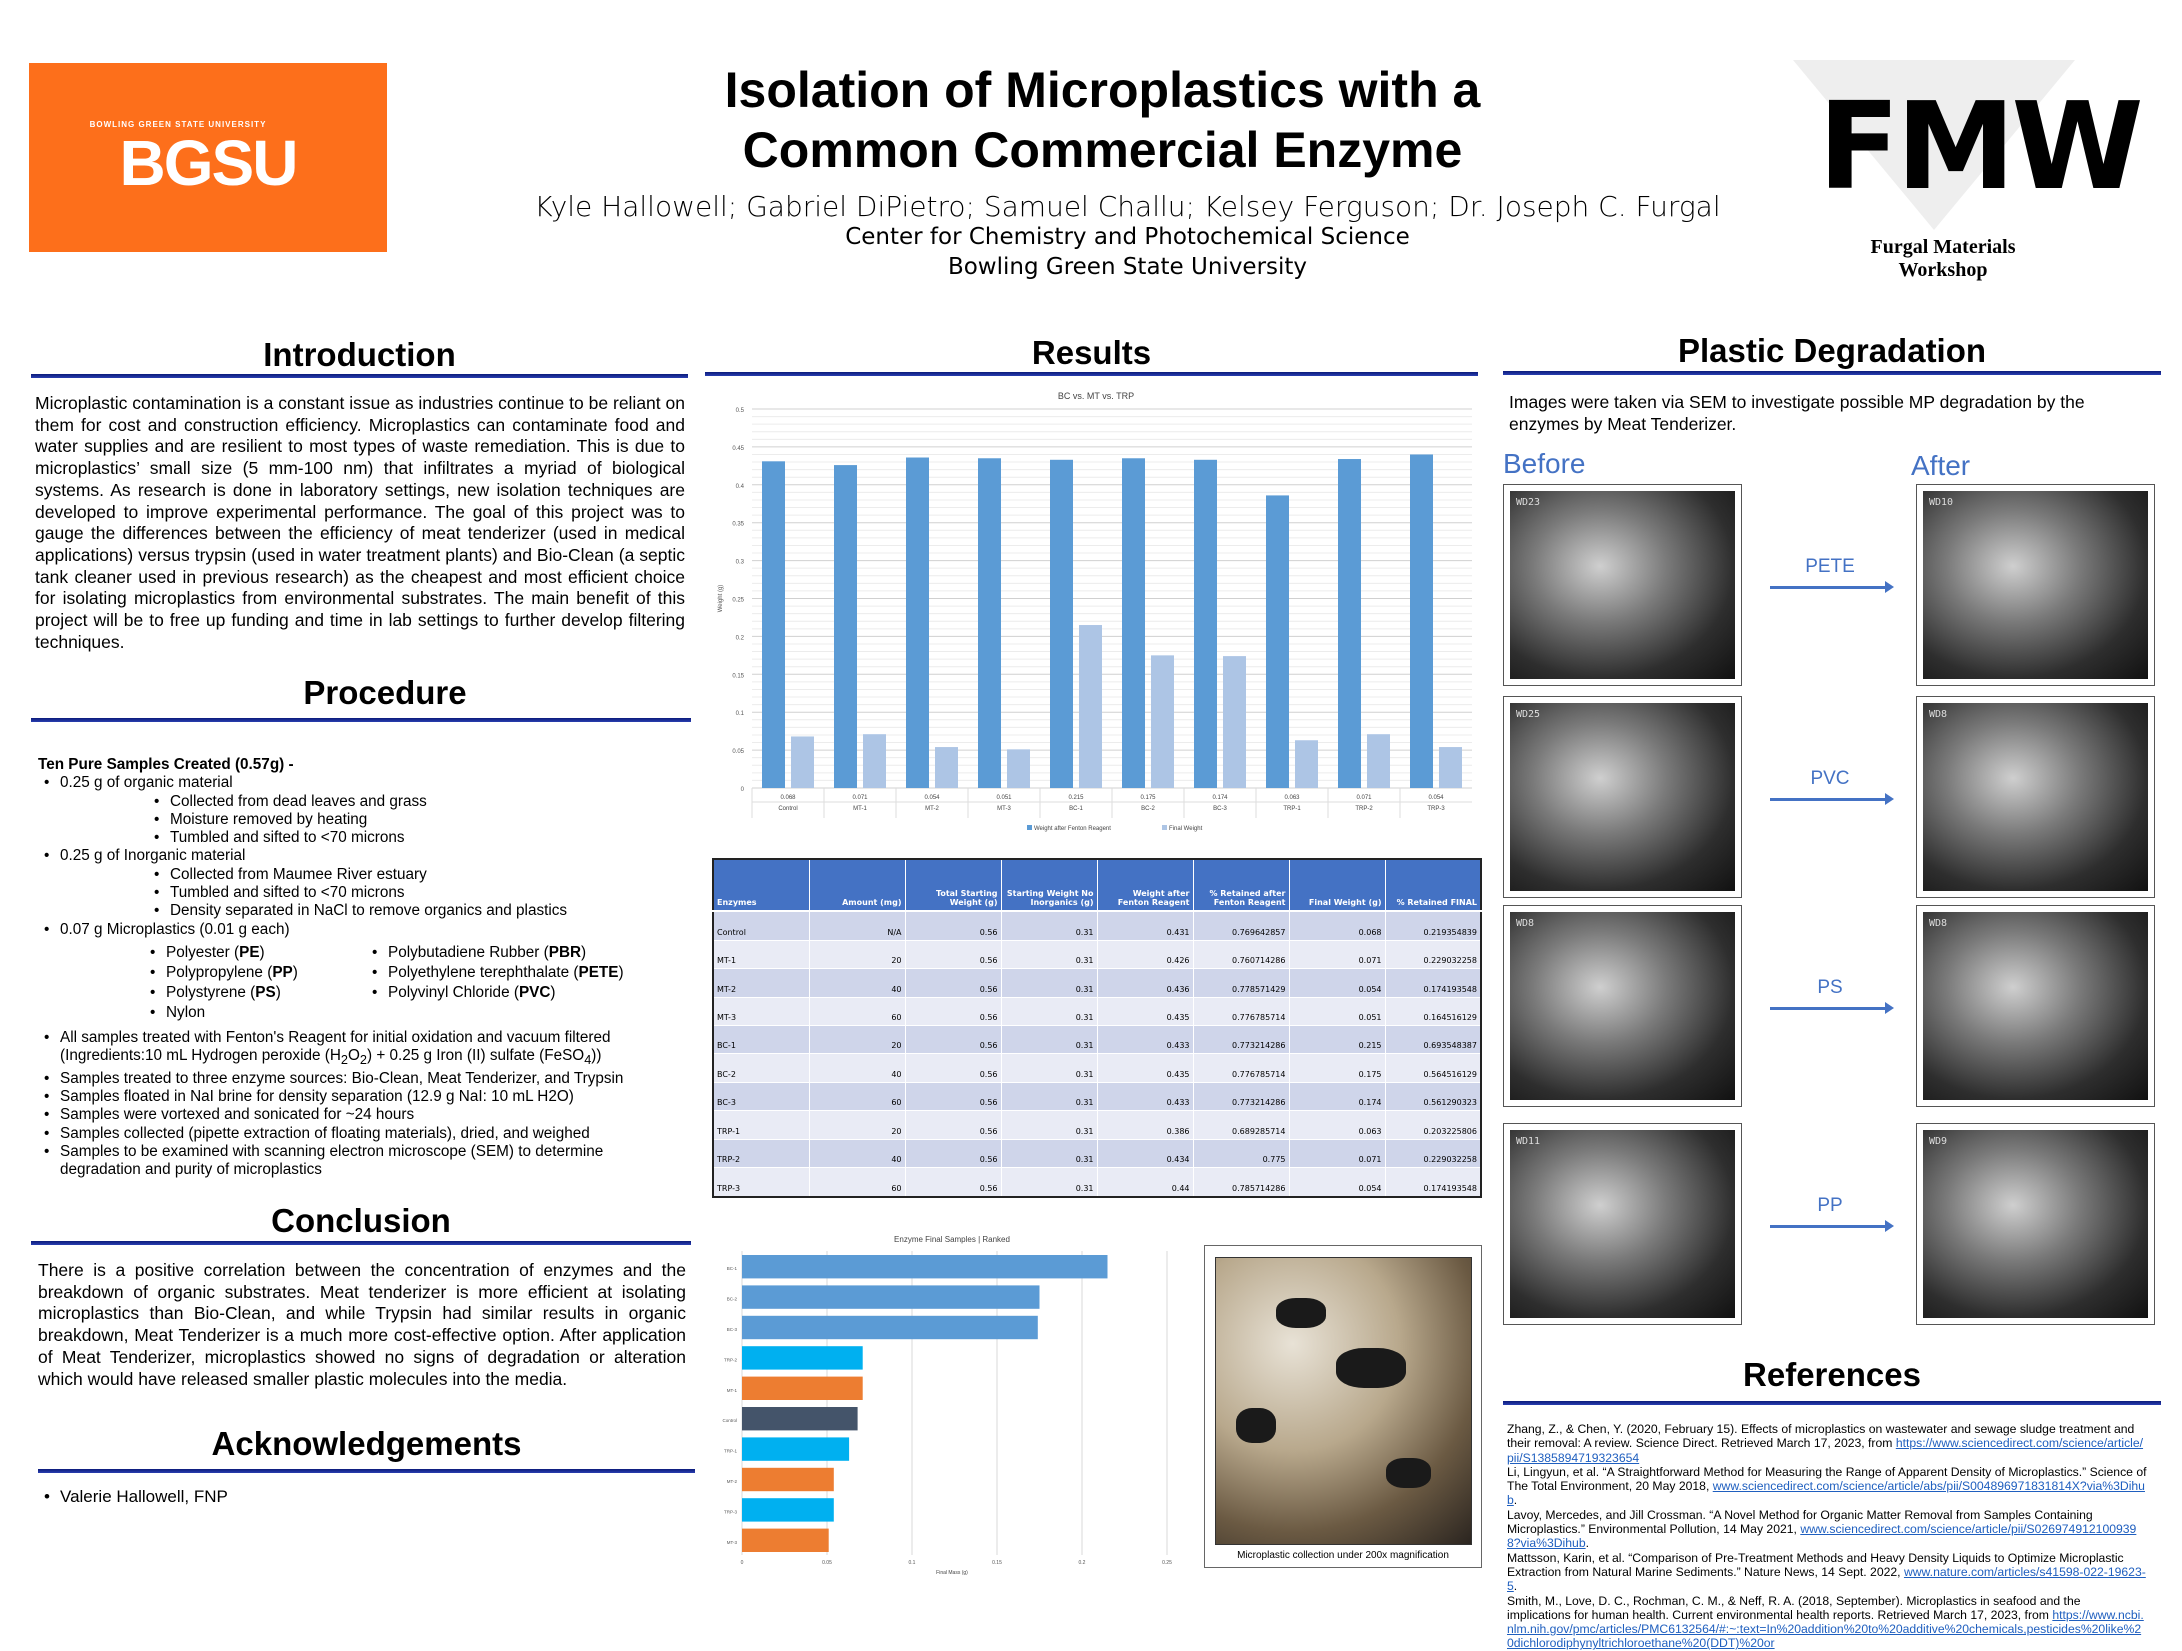  What do you see at coordinates (466, 952) in the screenshot?
I see `plastic-name: Polybutadiene Rubber` at bounding box center [466, 952].